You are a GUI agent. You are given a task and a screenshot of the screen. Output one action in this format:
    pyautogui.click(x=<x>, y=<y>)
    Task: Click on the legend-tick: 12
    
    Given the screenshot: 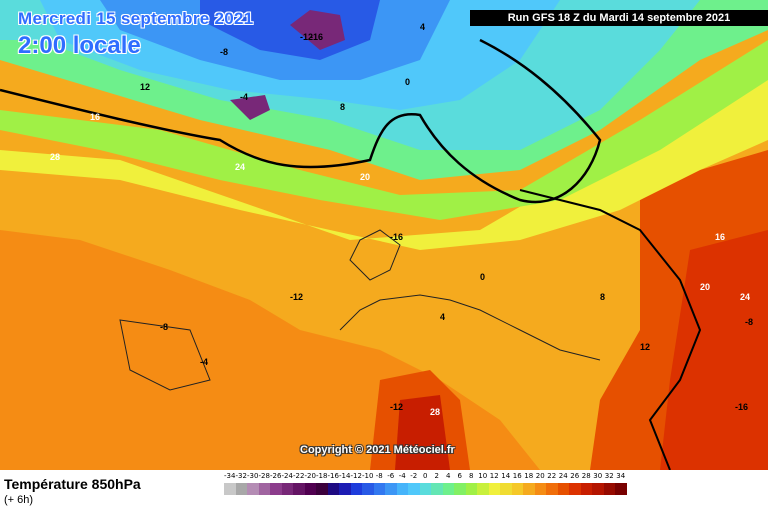 What is the action you would take?
    pyautogui.click(x=494, y=476)
    